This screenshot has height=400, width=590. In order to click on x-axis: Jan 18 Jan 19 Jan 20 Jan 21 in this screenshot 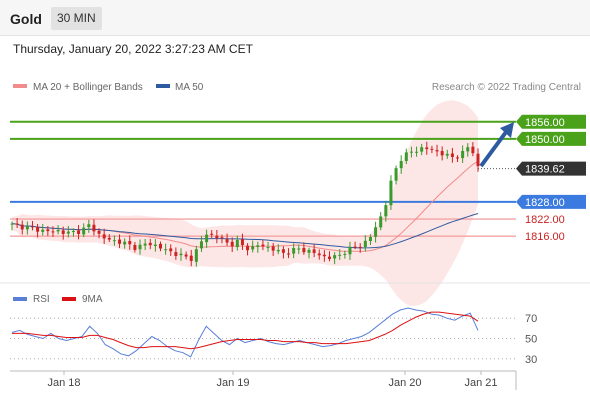, I will do `click(272, 380)`.